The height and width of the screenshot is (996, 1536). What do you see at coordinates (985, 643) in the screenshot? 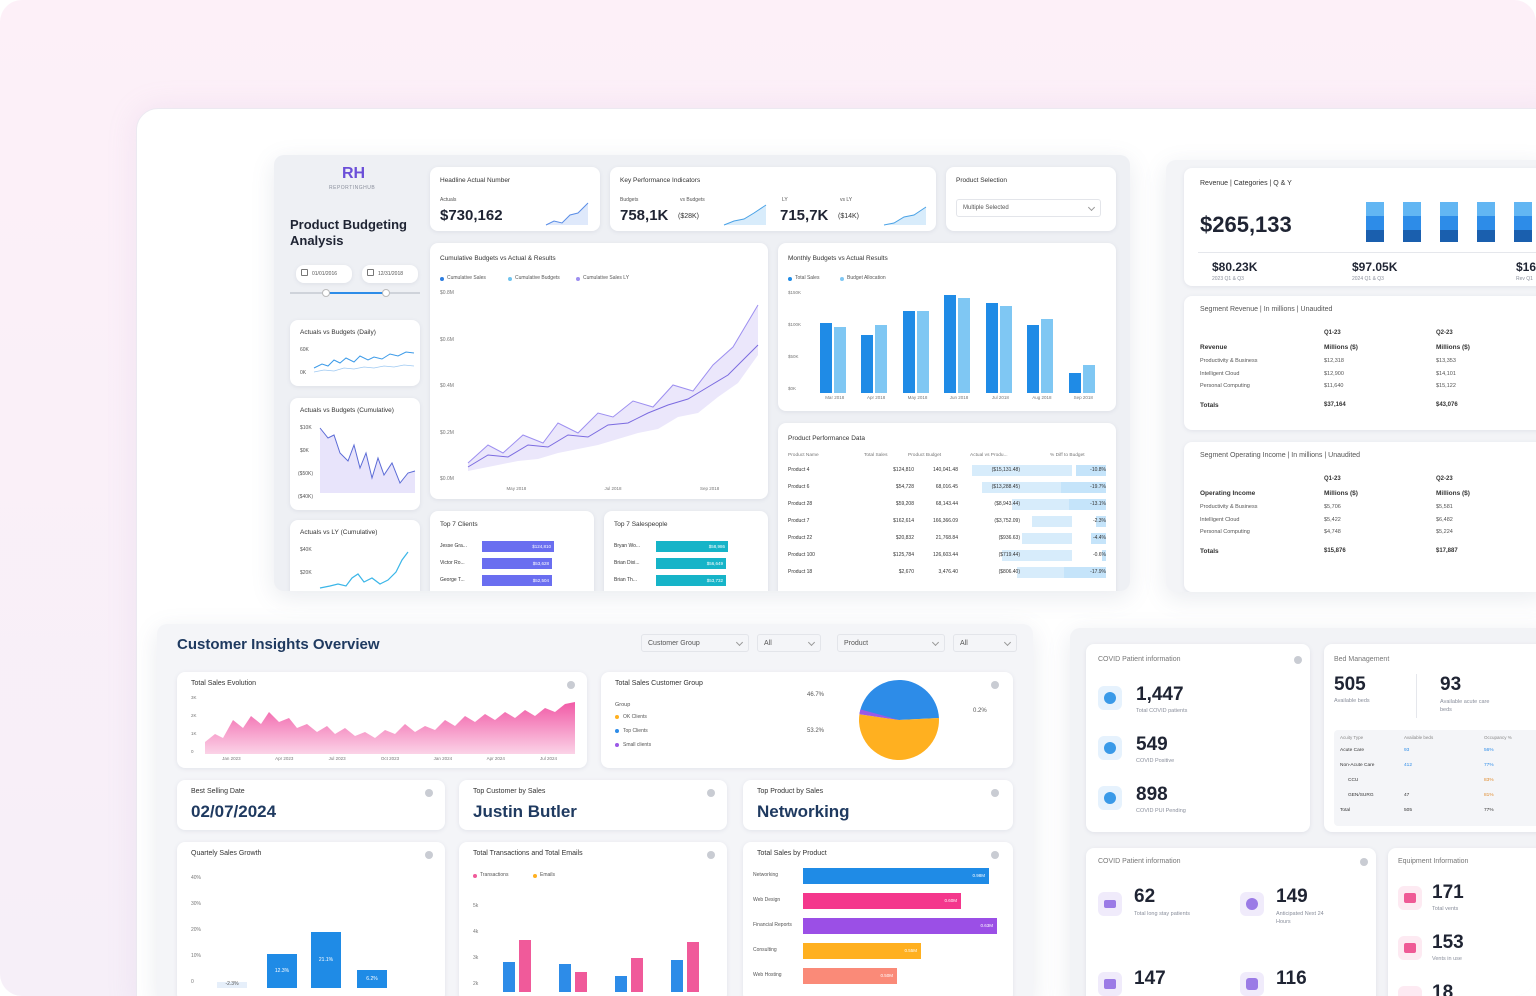
I see `product-value: All` at bounding box center [985, 643].